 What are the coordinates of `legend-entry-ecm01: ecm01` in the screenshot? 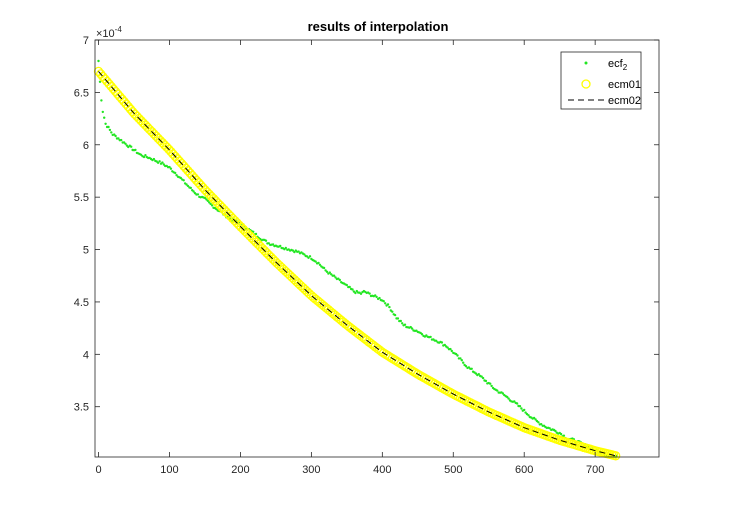 It's located at (611, 85).